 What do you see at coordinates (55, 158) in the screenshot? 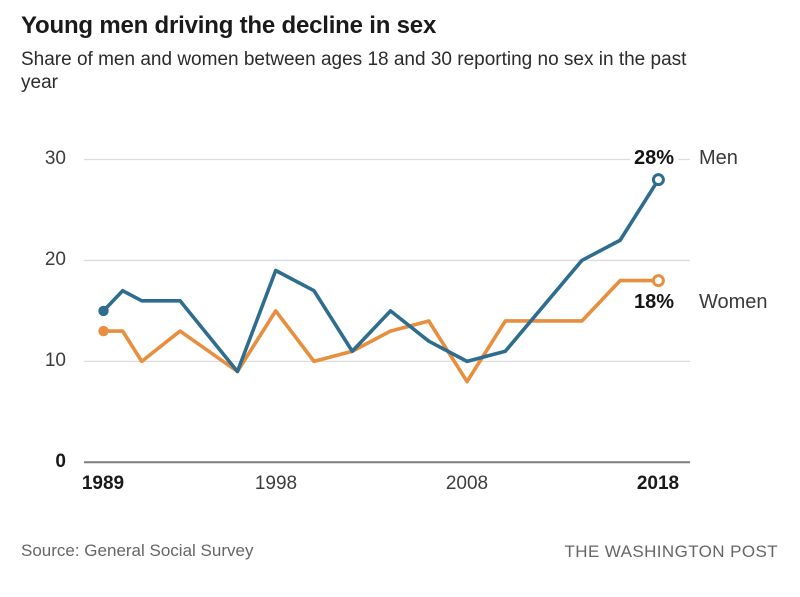
I see `y-axis-tick-label-30: 30` at bounding box center [55, 158].